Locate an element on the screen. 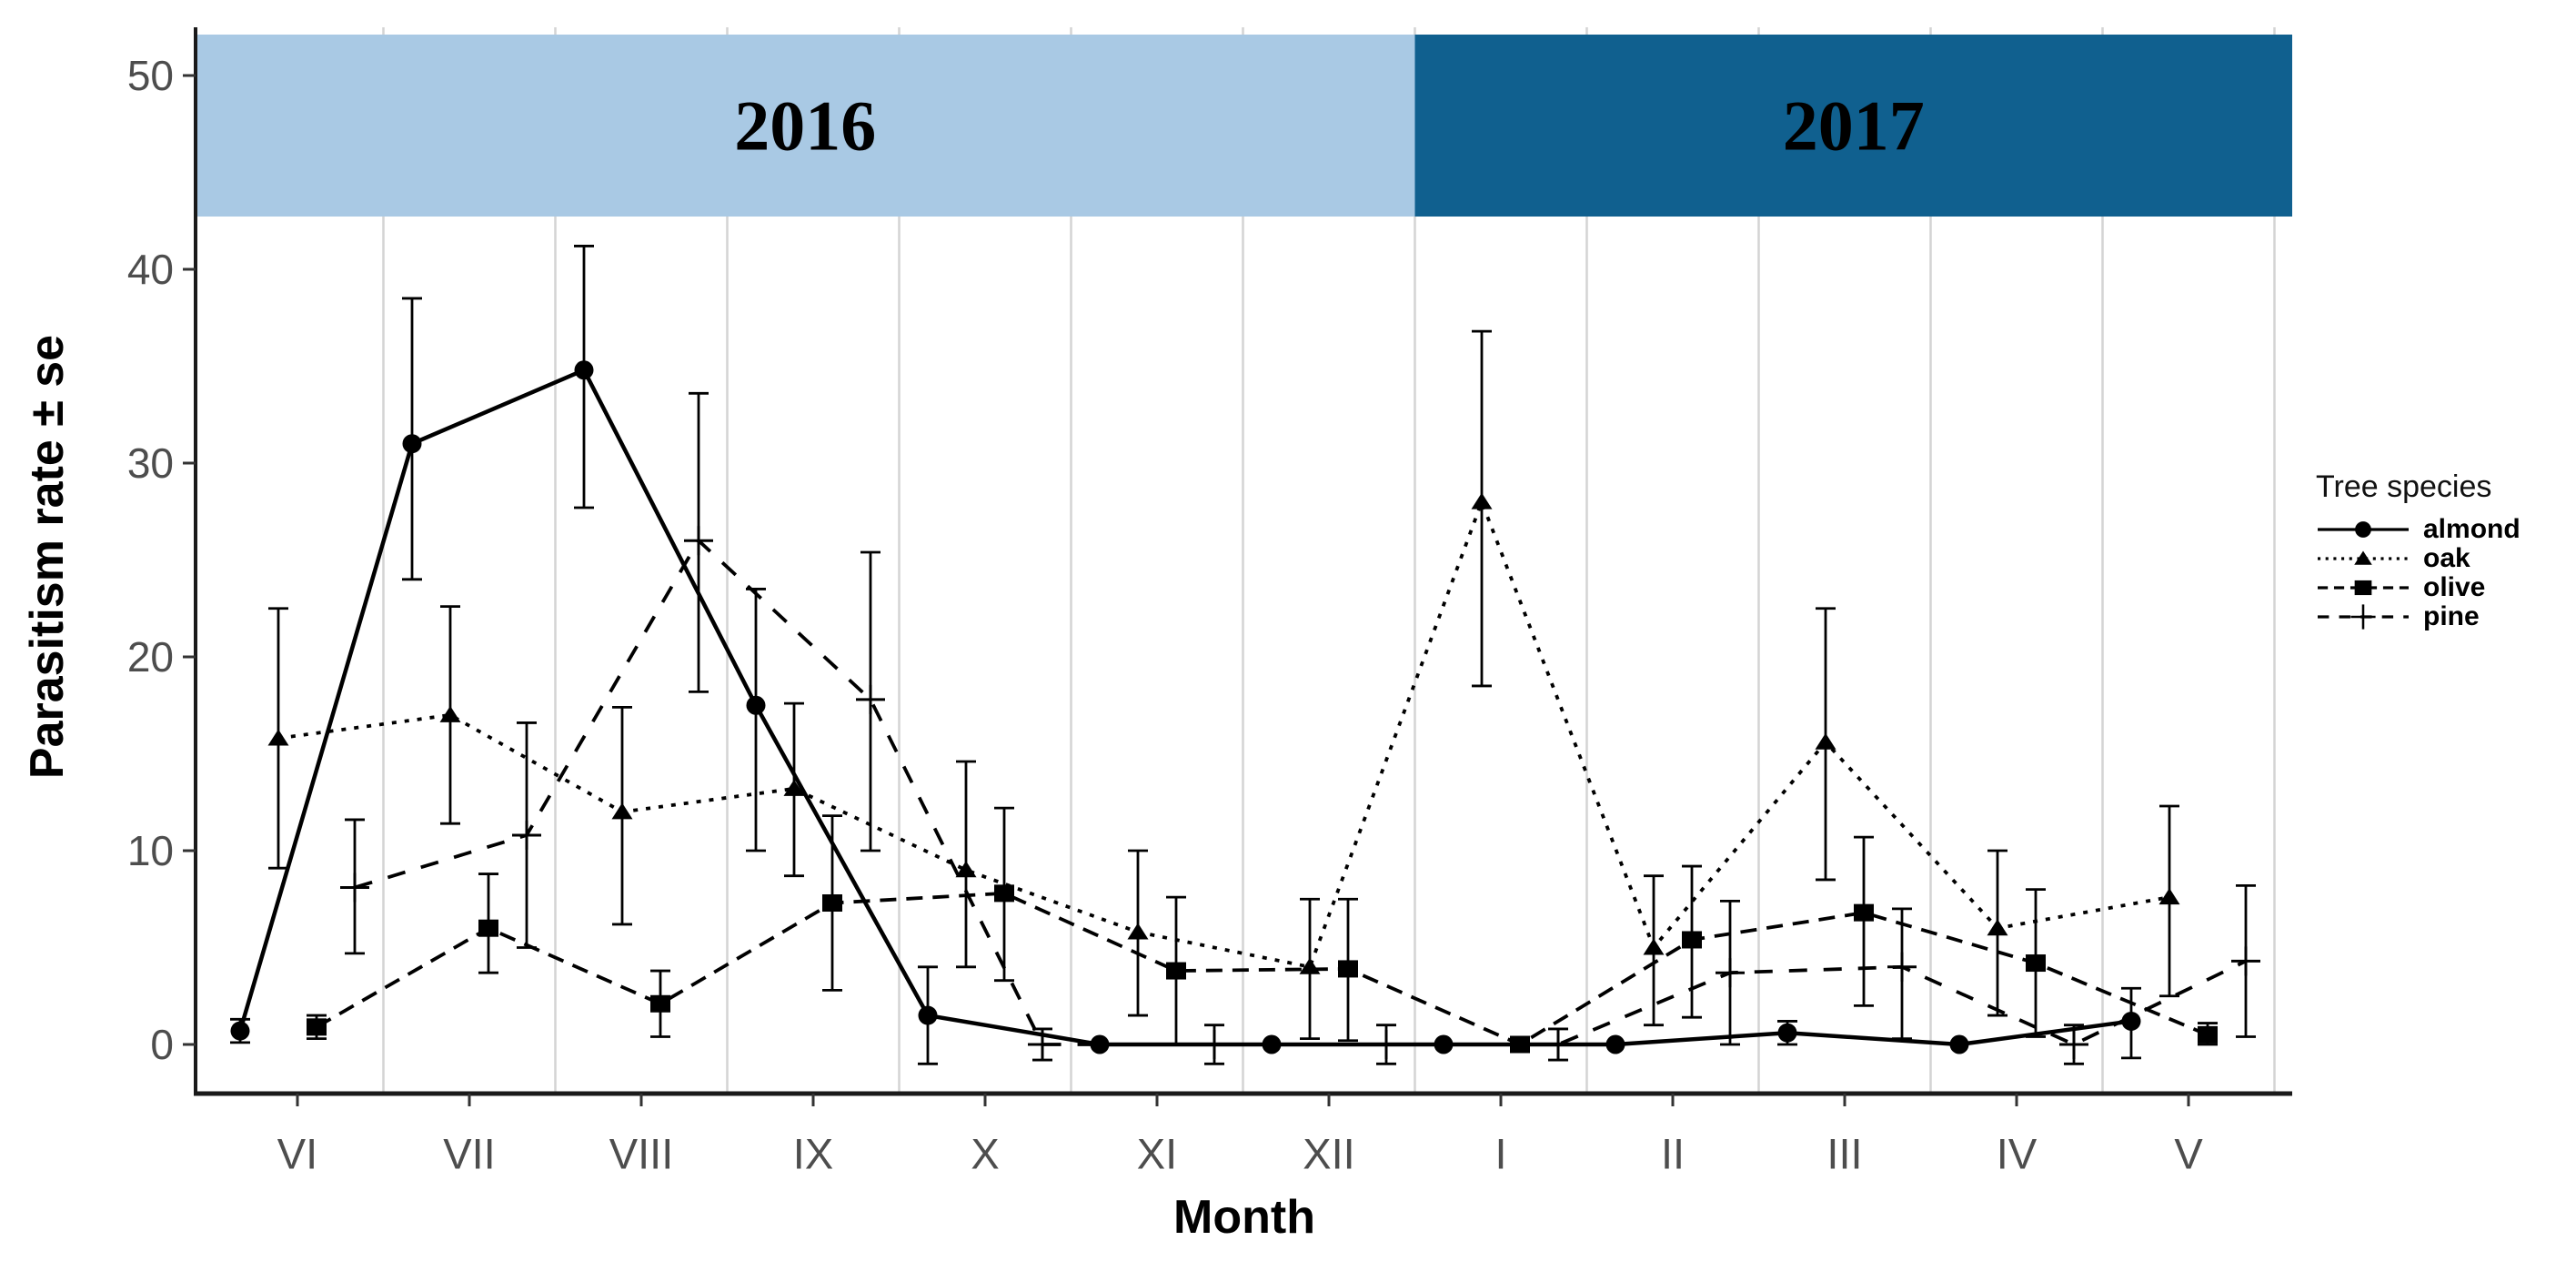 Image resolution: width=2576 pixels, height=1271 pixels. dashed-line-square-marker-icon is located at coordinates (2363, 588).